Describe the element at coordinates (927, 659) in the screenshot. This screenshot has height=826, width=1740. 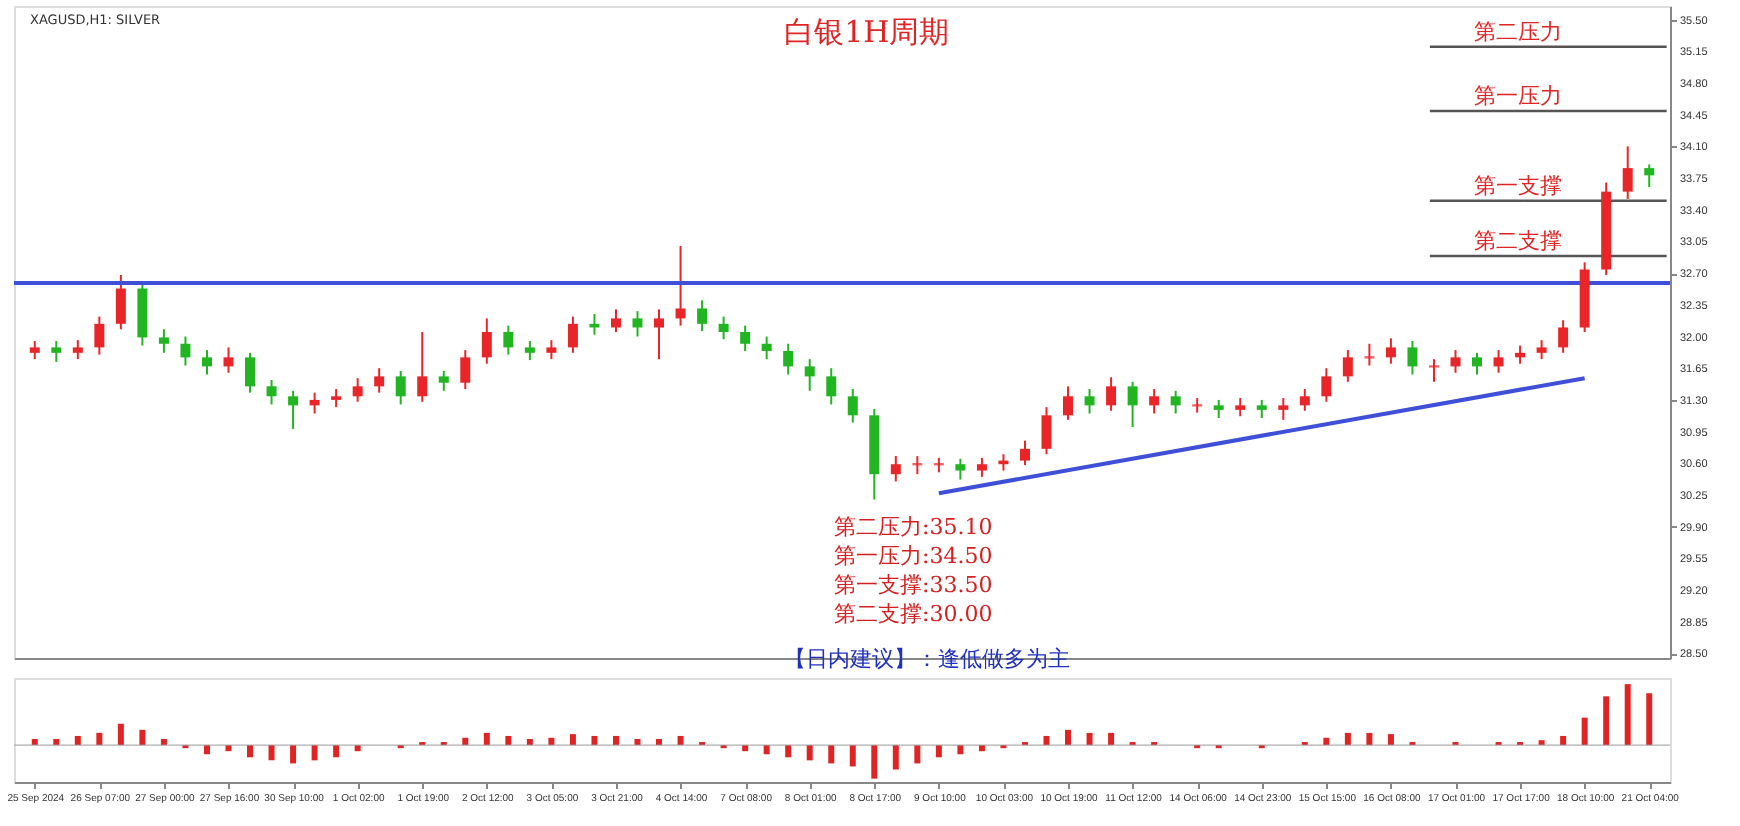
I see `annotation: 【日内建议】：逢低做多为主` at that location.